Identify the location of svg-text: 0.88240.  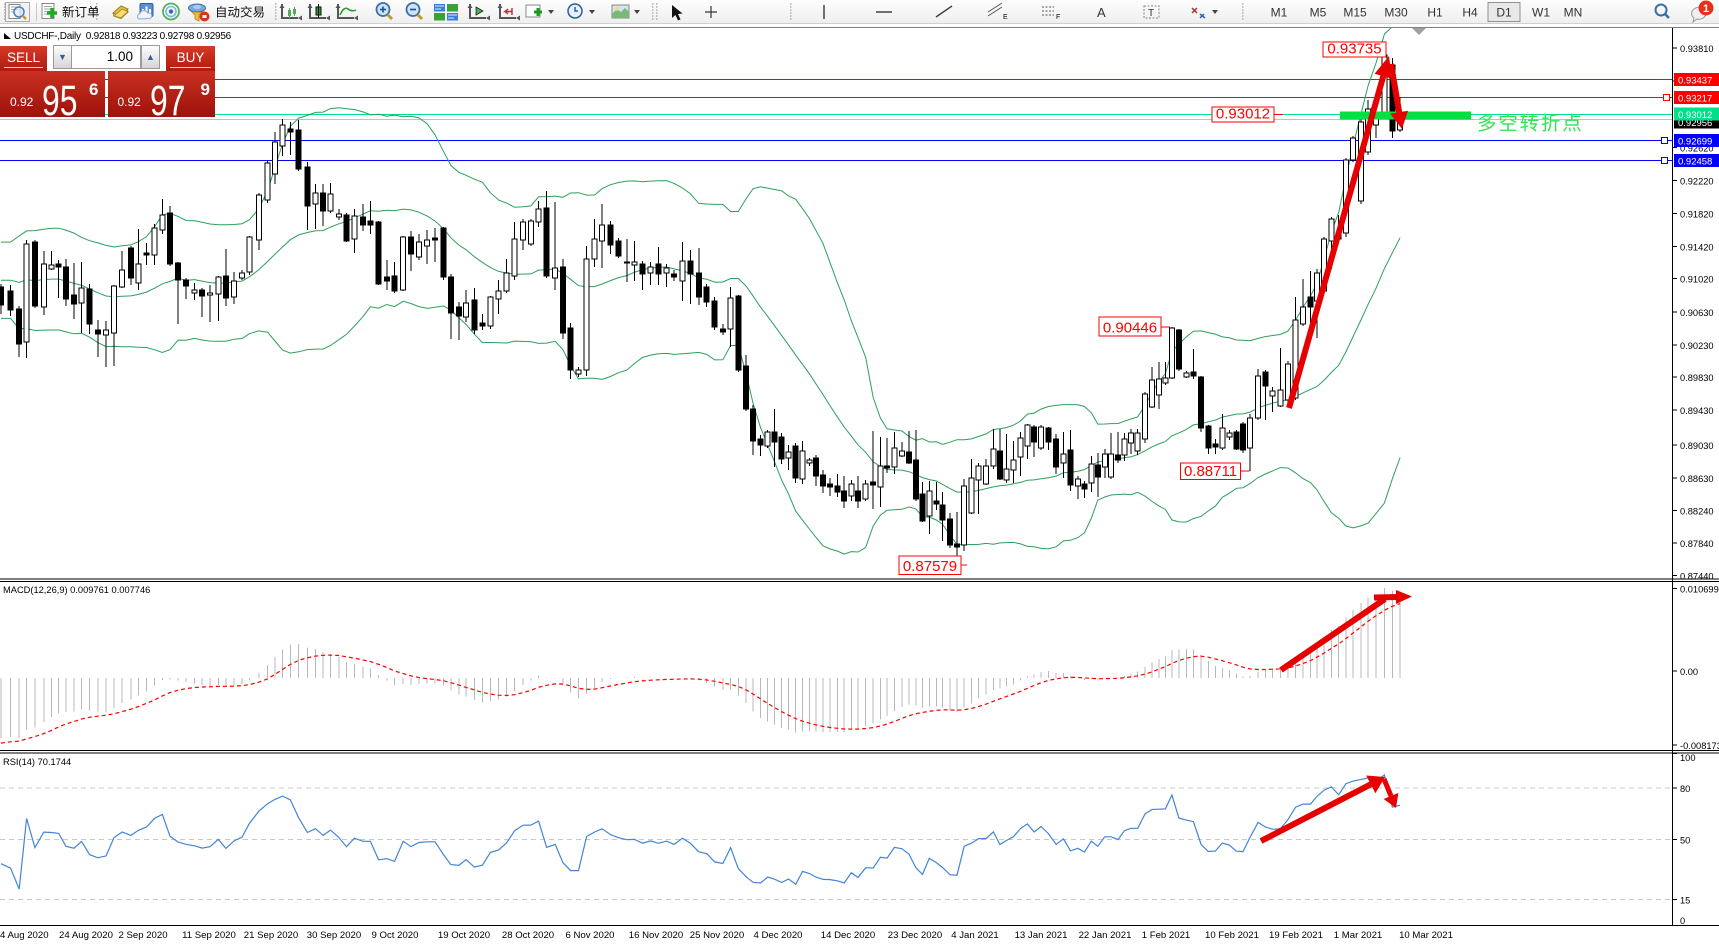
(1697, 512).